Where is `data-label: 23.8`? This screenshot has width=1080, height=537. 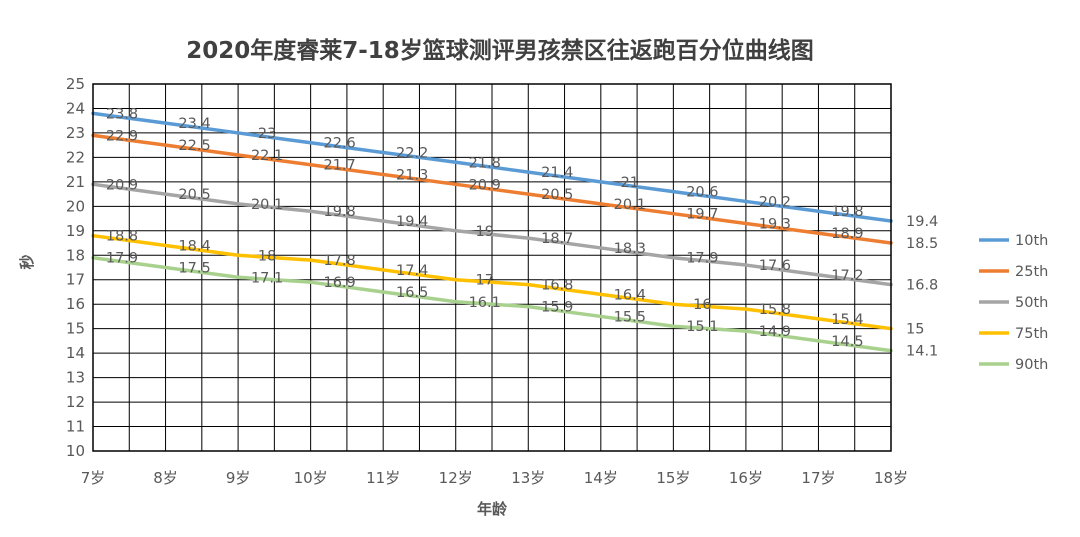
data-label: 23.8 is located at coordinates (122, 114).